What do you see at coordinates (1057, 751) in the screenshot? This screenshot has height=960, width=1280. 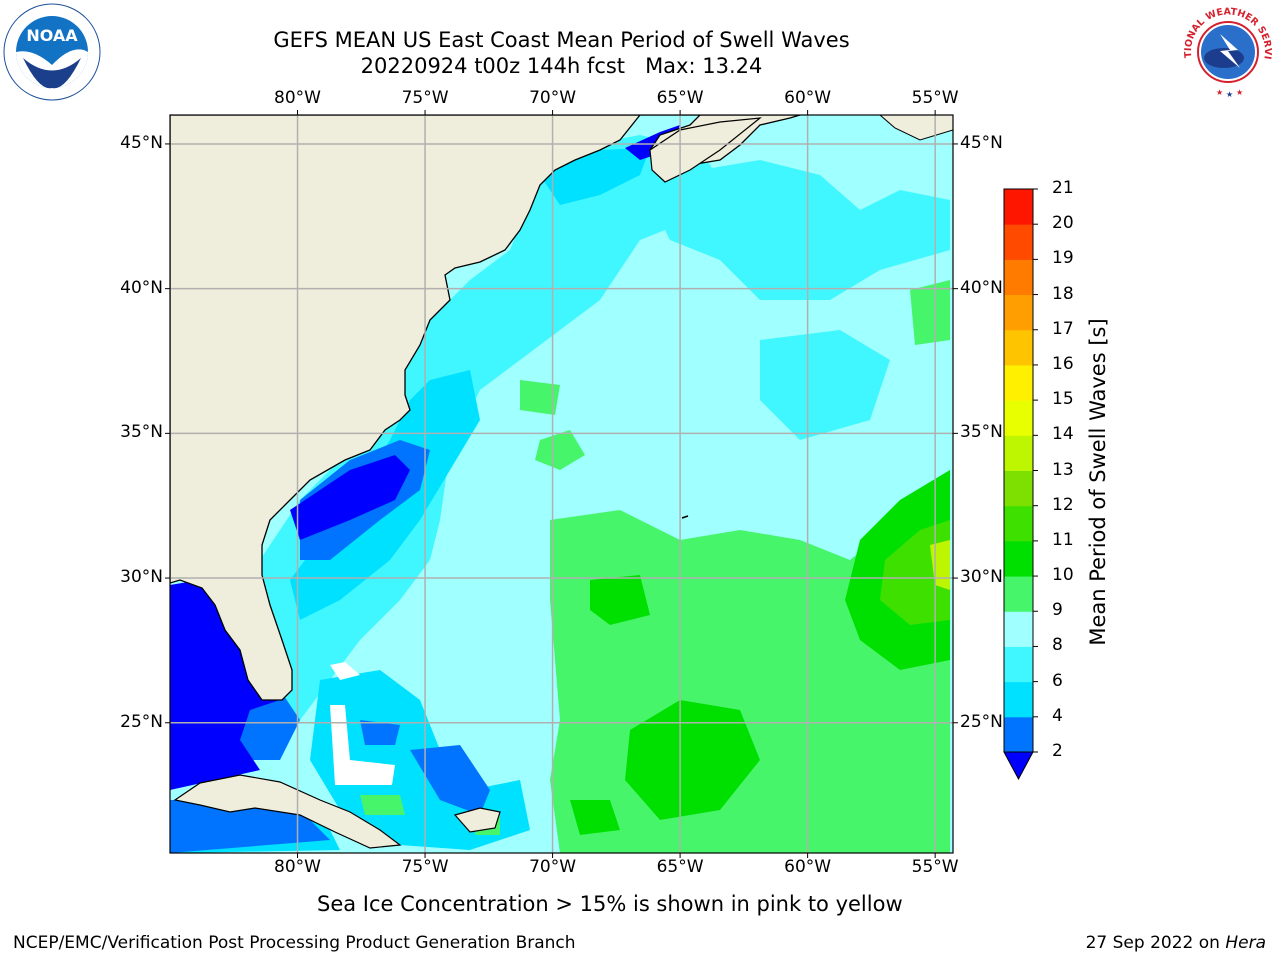 I see `colorbar-tick-label: 2` at bounding box center [1057, 751].